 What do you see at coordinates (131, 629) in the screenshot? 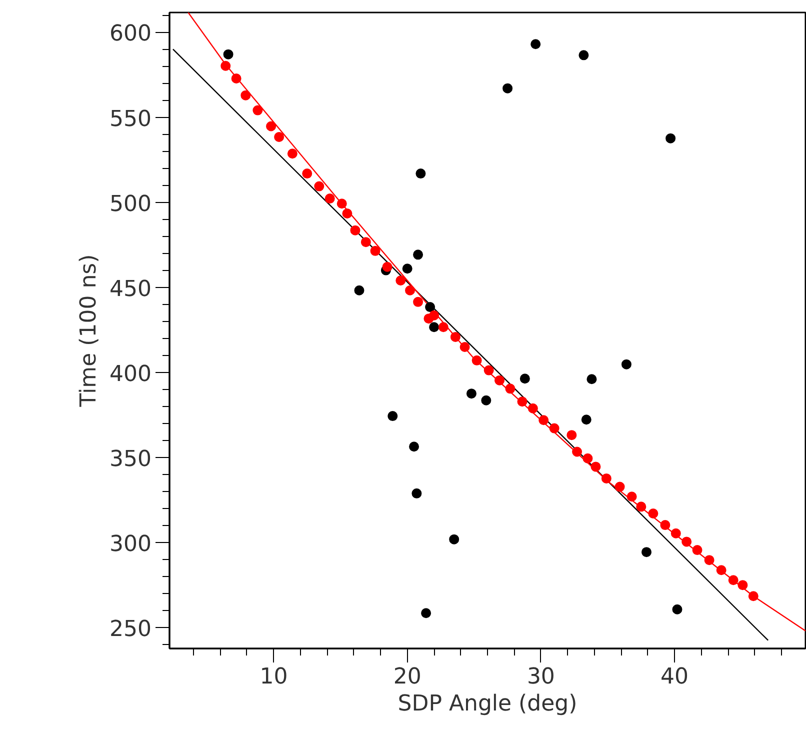
I see `y-tick-label: 250` at bounding box center [131, 629].